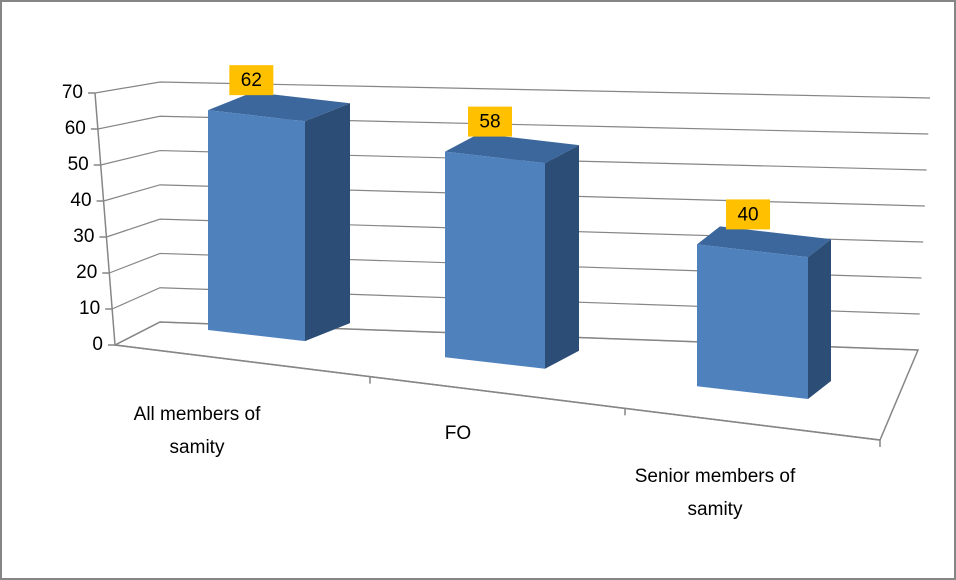  Describe the element at coordinates (78, 164) in the screenshot. I see `y-tick-label: 50` at that location.